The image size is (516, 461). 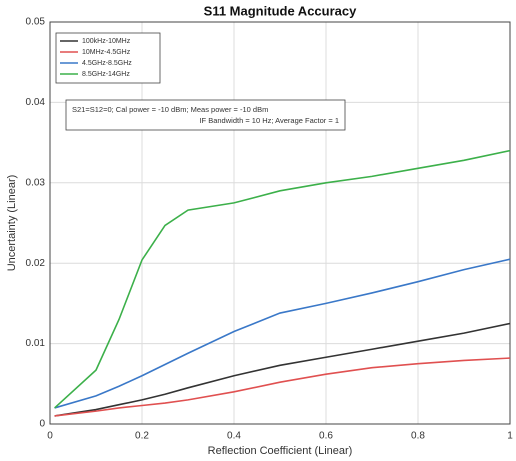 What do you see at coordinates (12, 223) in the screenshot?
I see `y-axis-label: Uncertainty (Linear)` at bounding box center [12, 223].